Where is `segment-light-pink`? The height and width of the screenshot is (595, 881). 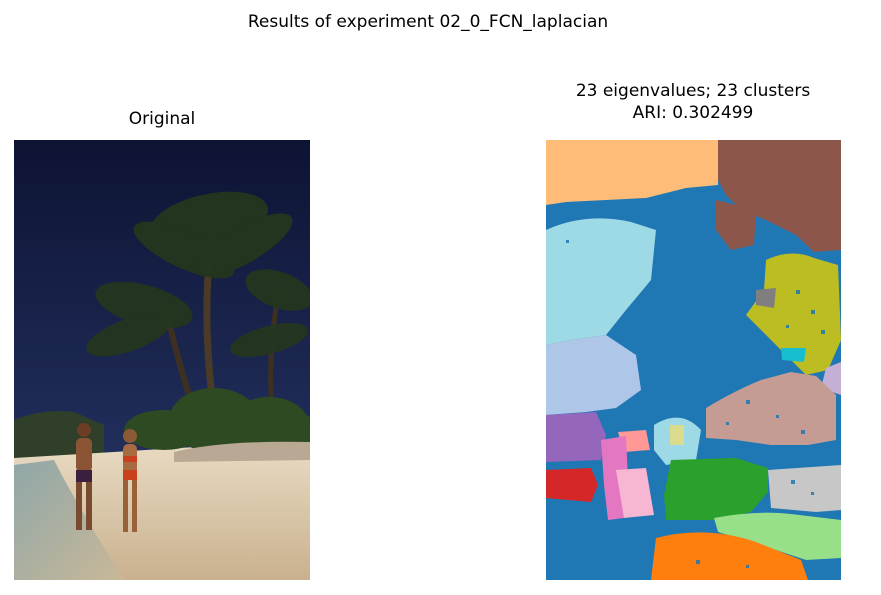
segment-light-pink is located at coordinates (635, 493).